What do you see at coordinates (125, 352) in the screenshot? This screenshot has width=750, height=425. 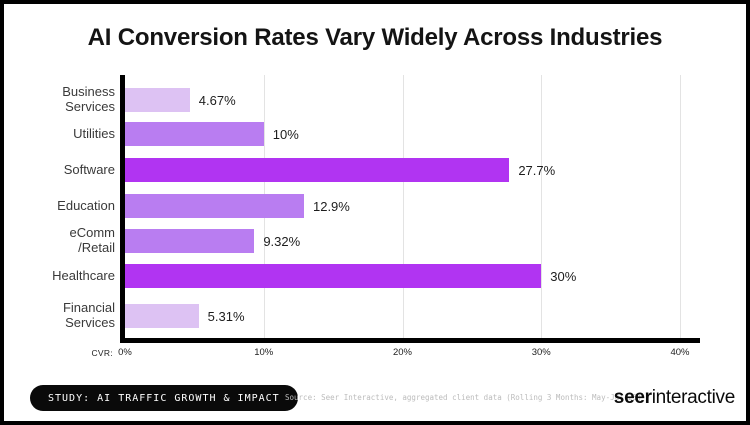 I see `x-tick-label: 0%` at bounding box center [125, 352].